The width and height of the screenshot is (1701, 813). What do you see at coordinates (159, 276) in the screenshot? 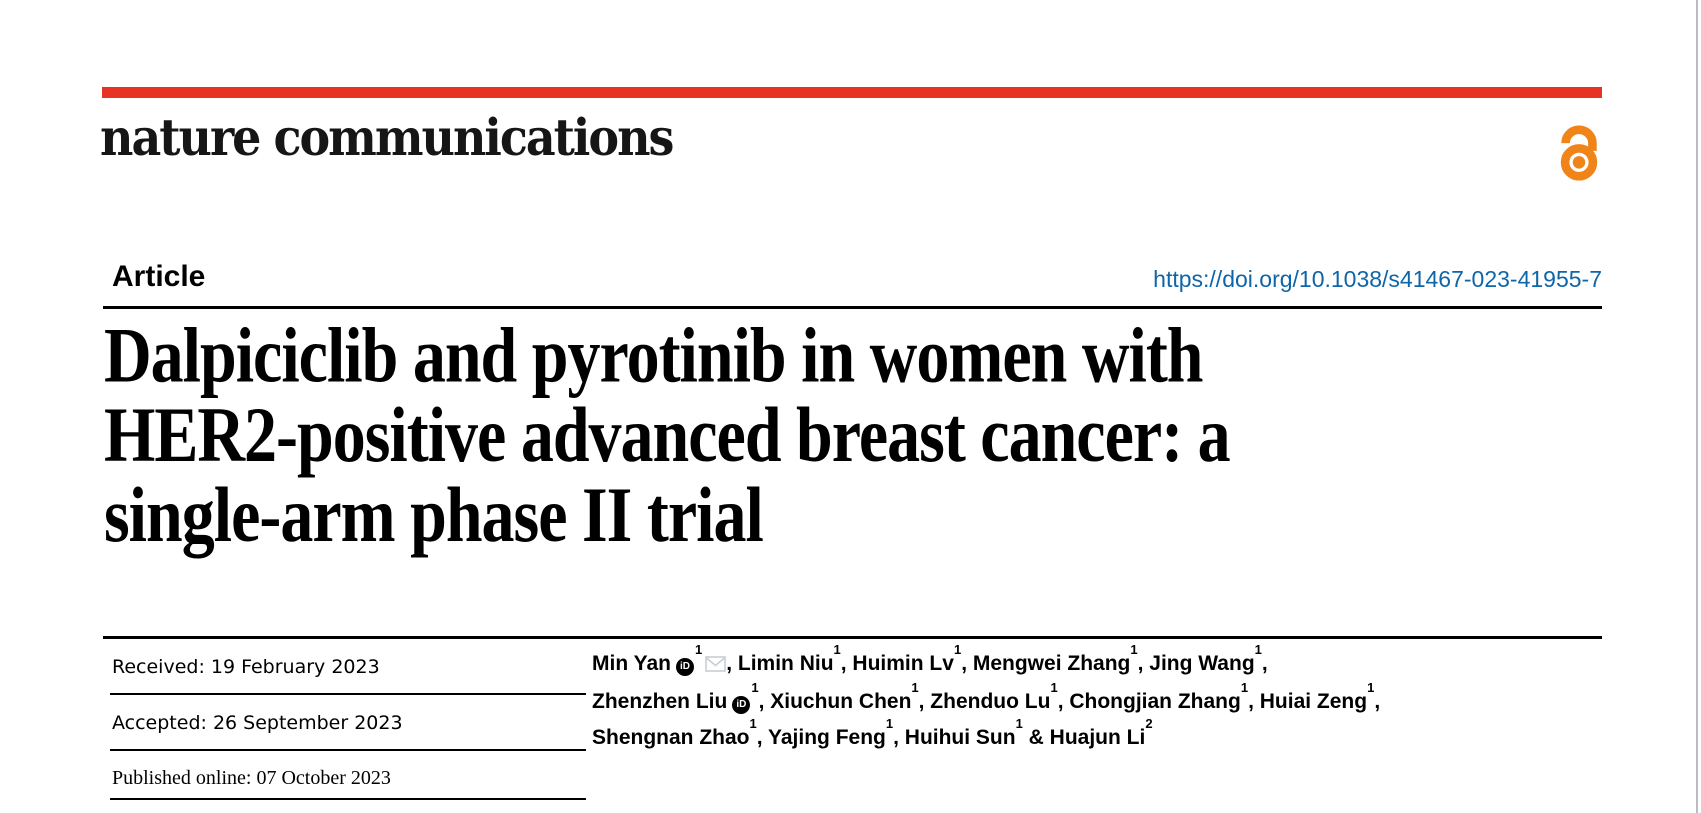
I see `article-kind-label: Article` at bounding box center [159, 276].